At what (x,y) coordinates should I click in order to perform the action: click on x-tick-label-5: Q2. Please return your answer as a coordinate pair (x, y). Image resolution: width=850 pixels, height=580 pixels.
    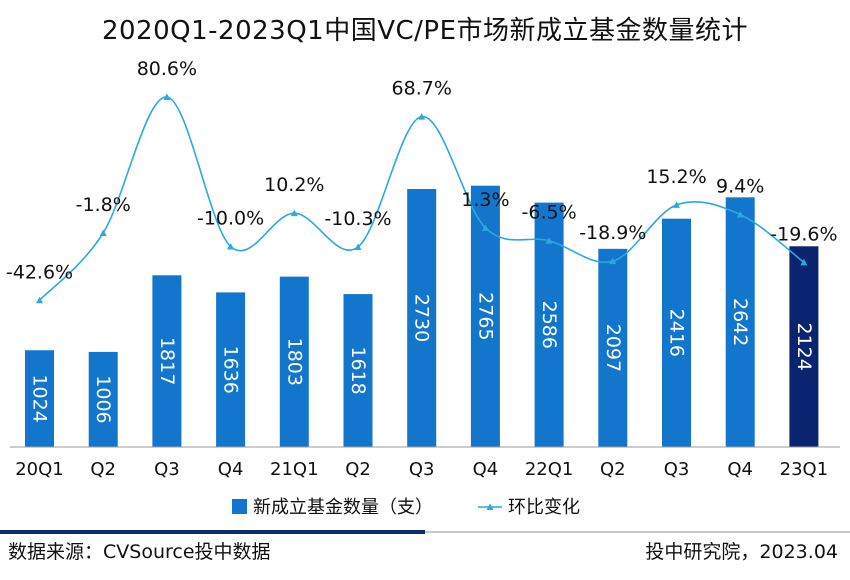
    Looking at the image, I should click on (358, 469).